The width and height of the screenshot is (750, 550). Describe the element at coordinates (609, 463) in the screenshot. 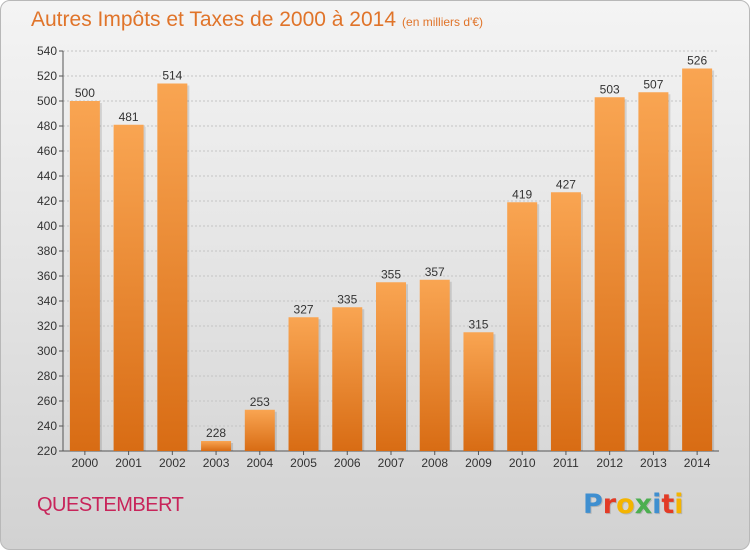

I see `x-tick-label-2012: 2012` at that location.